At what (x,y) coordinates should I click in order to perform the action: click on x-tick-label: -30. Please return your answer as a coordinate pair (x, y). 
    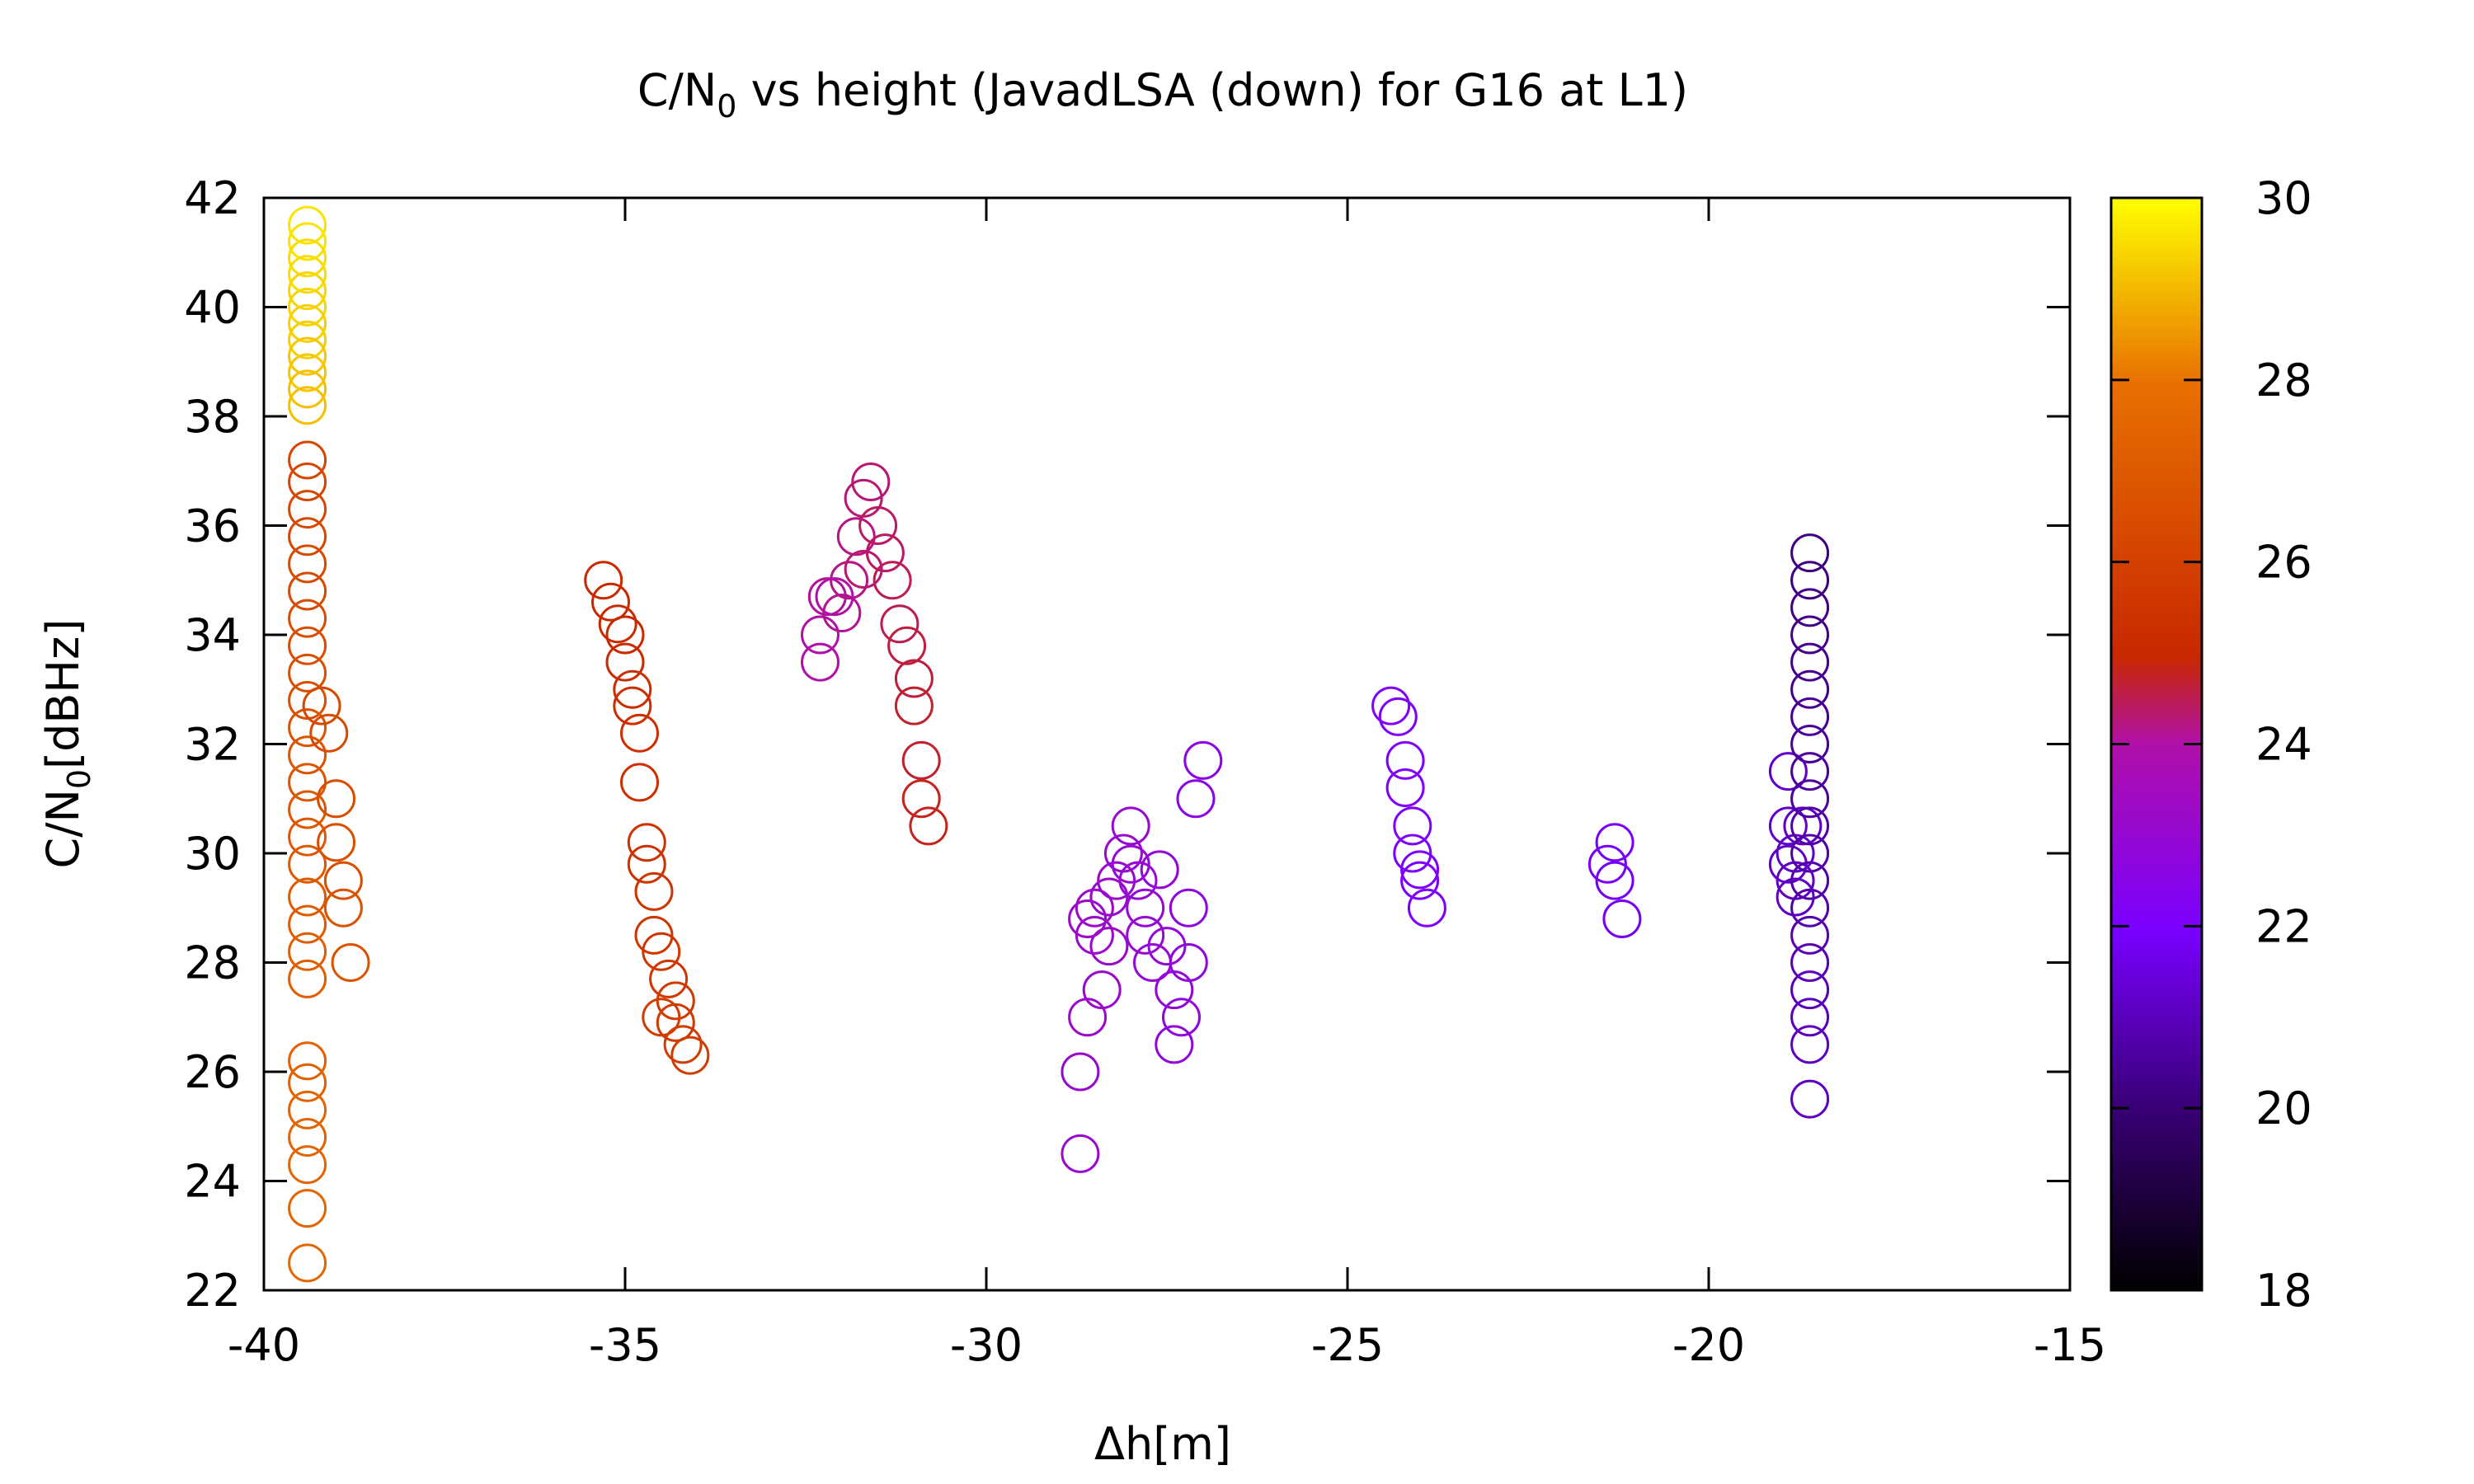
    Looking at the image, I should click on (986, 1345).